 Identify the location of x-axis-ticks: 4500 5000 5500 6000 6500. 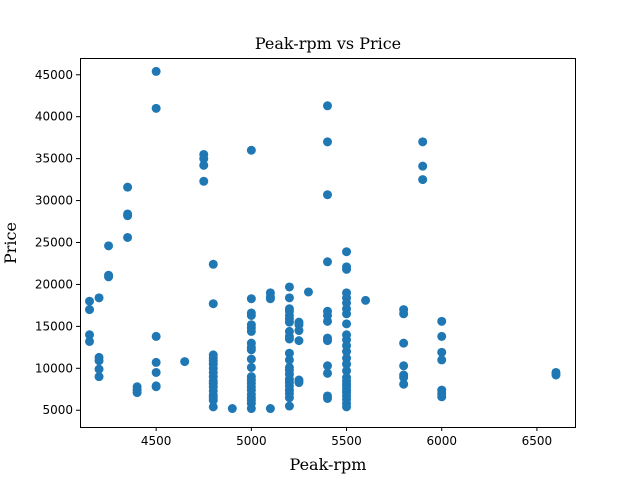
(346, 437).